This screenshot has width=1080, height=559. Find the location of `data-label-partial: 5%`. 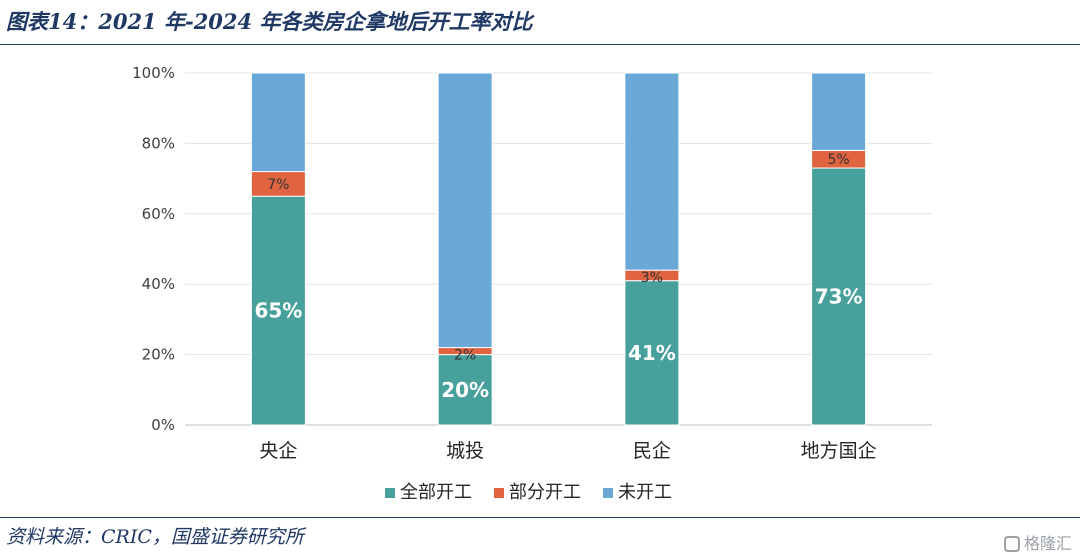

data-label-partial: 5% is located at coordinates (839, 160).